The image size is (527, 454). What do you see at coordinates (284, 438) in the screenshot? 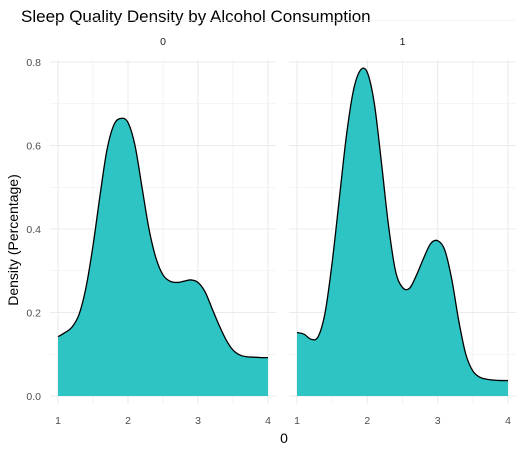
I see `x-axis-title: 0` at bounding box center [284, 438].